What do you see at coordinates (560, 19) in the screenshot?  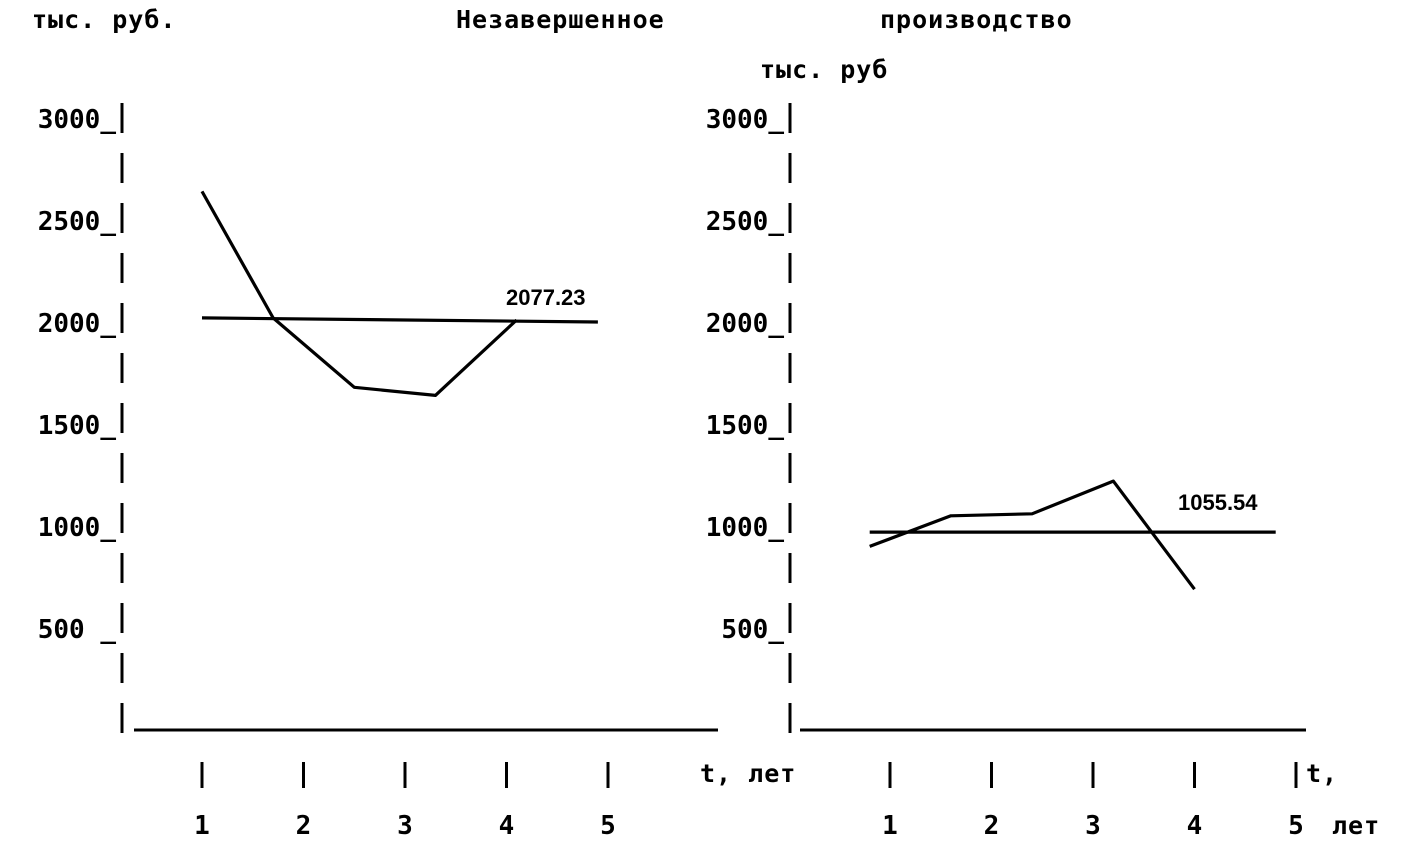 I see `chart-title-left: Незавершенное` at bounding box center [560, 19].